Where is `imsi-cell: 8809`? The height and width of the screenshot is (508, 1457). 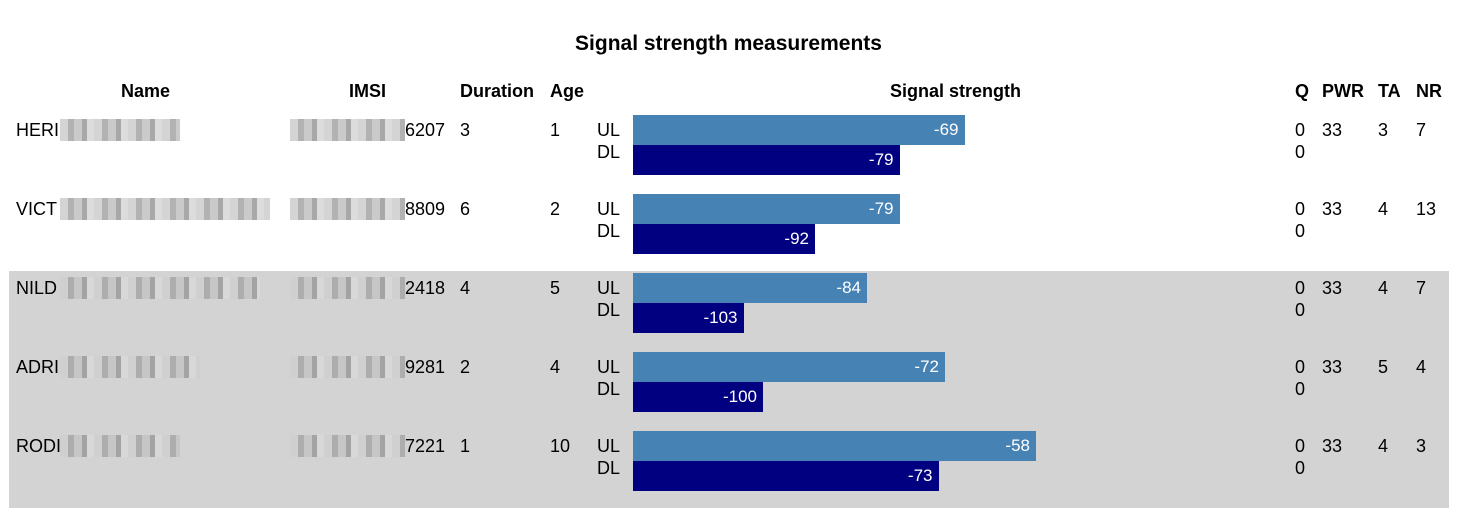
imsi-cell: 8809 is located at coordinates (425, 209).